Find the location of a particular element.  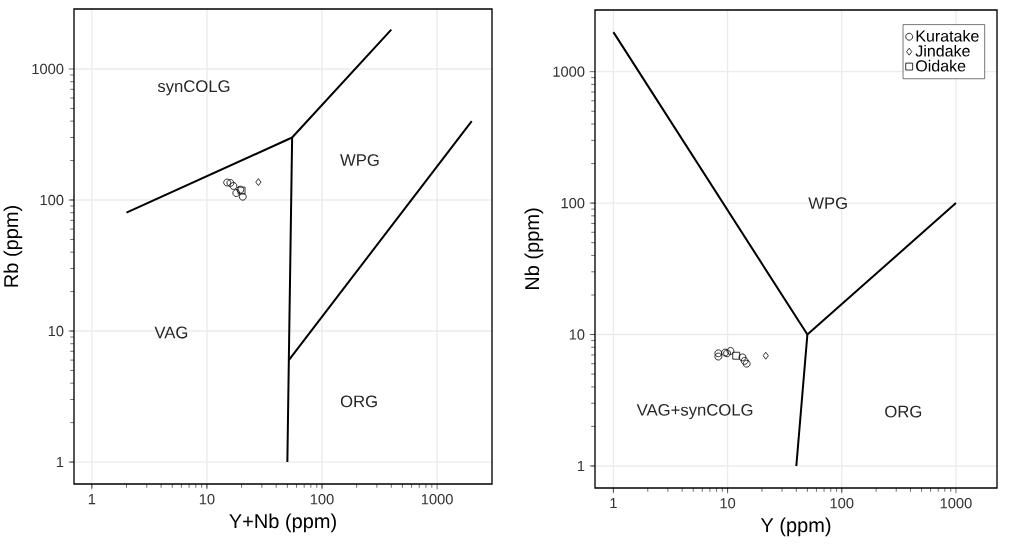

y-axis-title: Nb (ppm) is located at coordinates (534, 249).